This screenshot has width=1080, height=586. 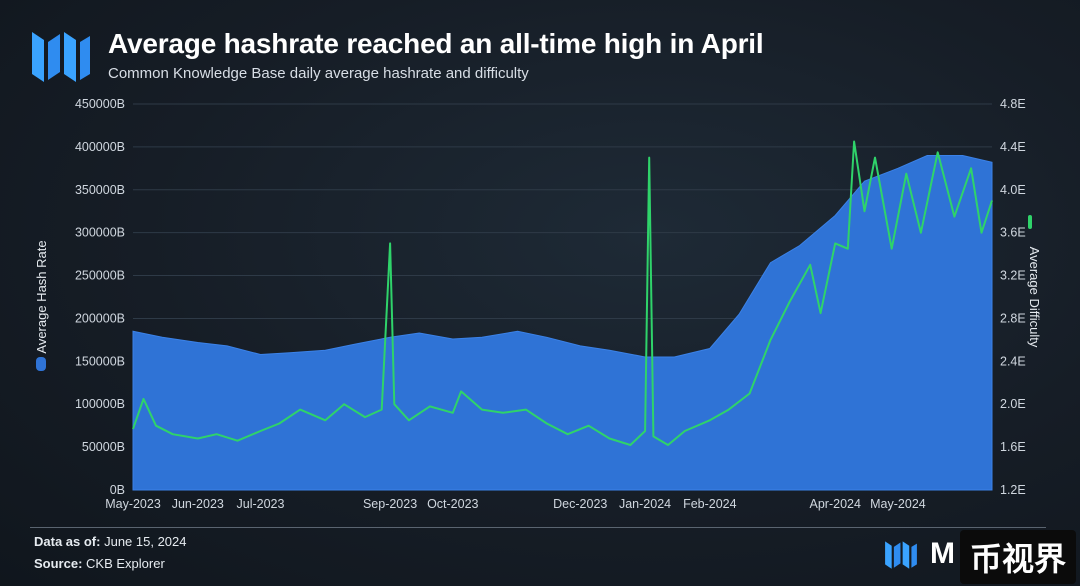 What do you see at coordinates (145, 541) in the screenshot?
I see `data-as-of-value: June 15, 2024` at bounding box center [145, 541].